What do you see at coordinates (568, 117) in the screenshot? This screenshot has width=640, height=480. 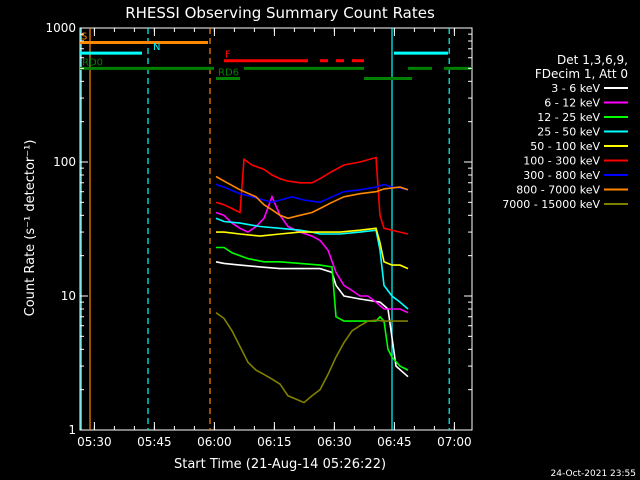 I see `legend-entry-label: 12 - 25 keV` at bounding box center [568, 117].